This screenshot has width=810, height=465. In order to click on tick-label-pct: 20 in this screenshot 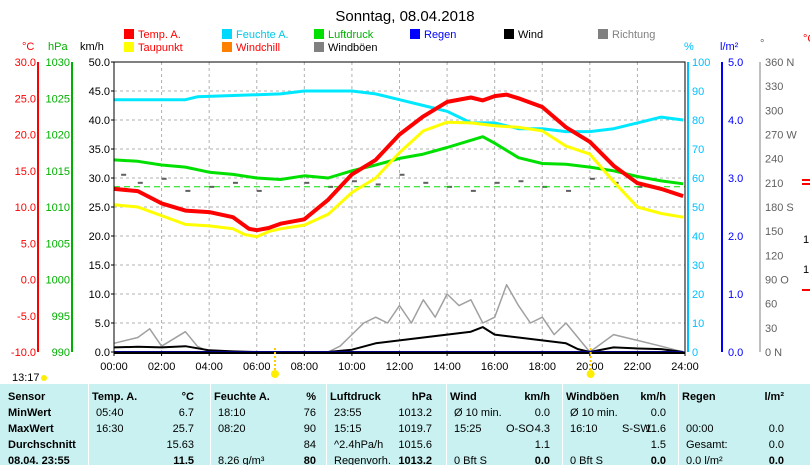, I will do `click(698, 295)`.